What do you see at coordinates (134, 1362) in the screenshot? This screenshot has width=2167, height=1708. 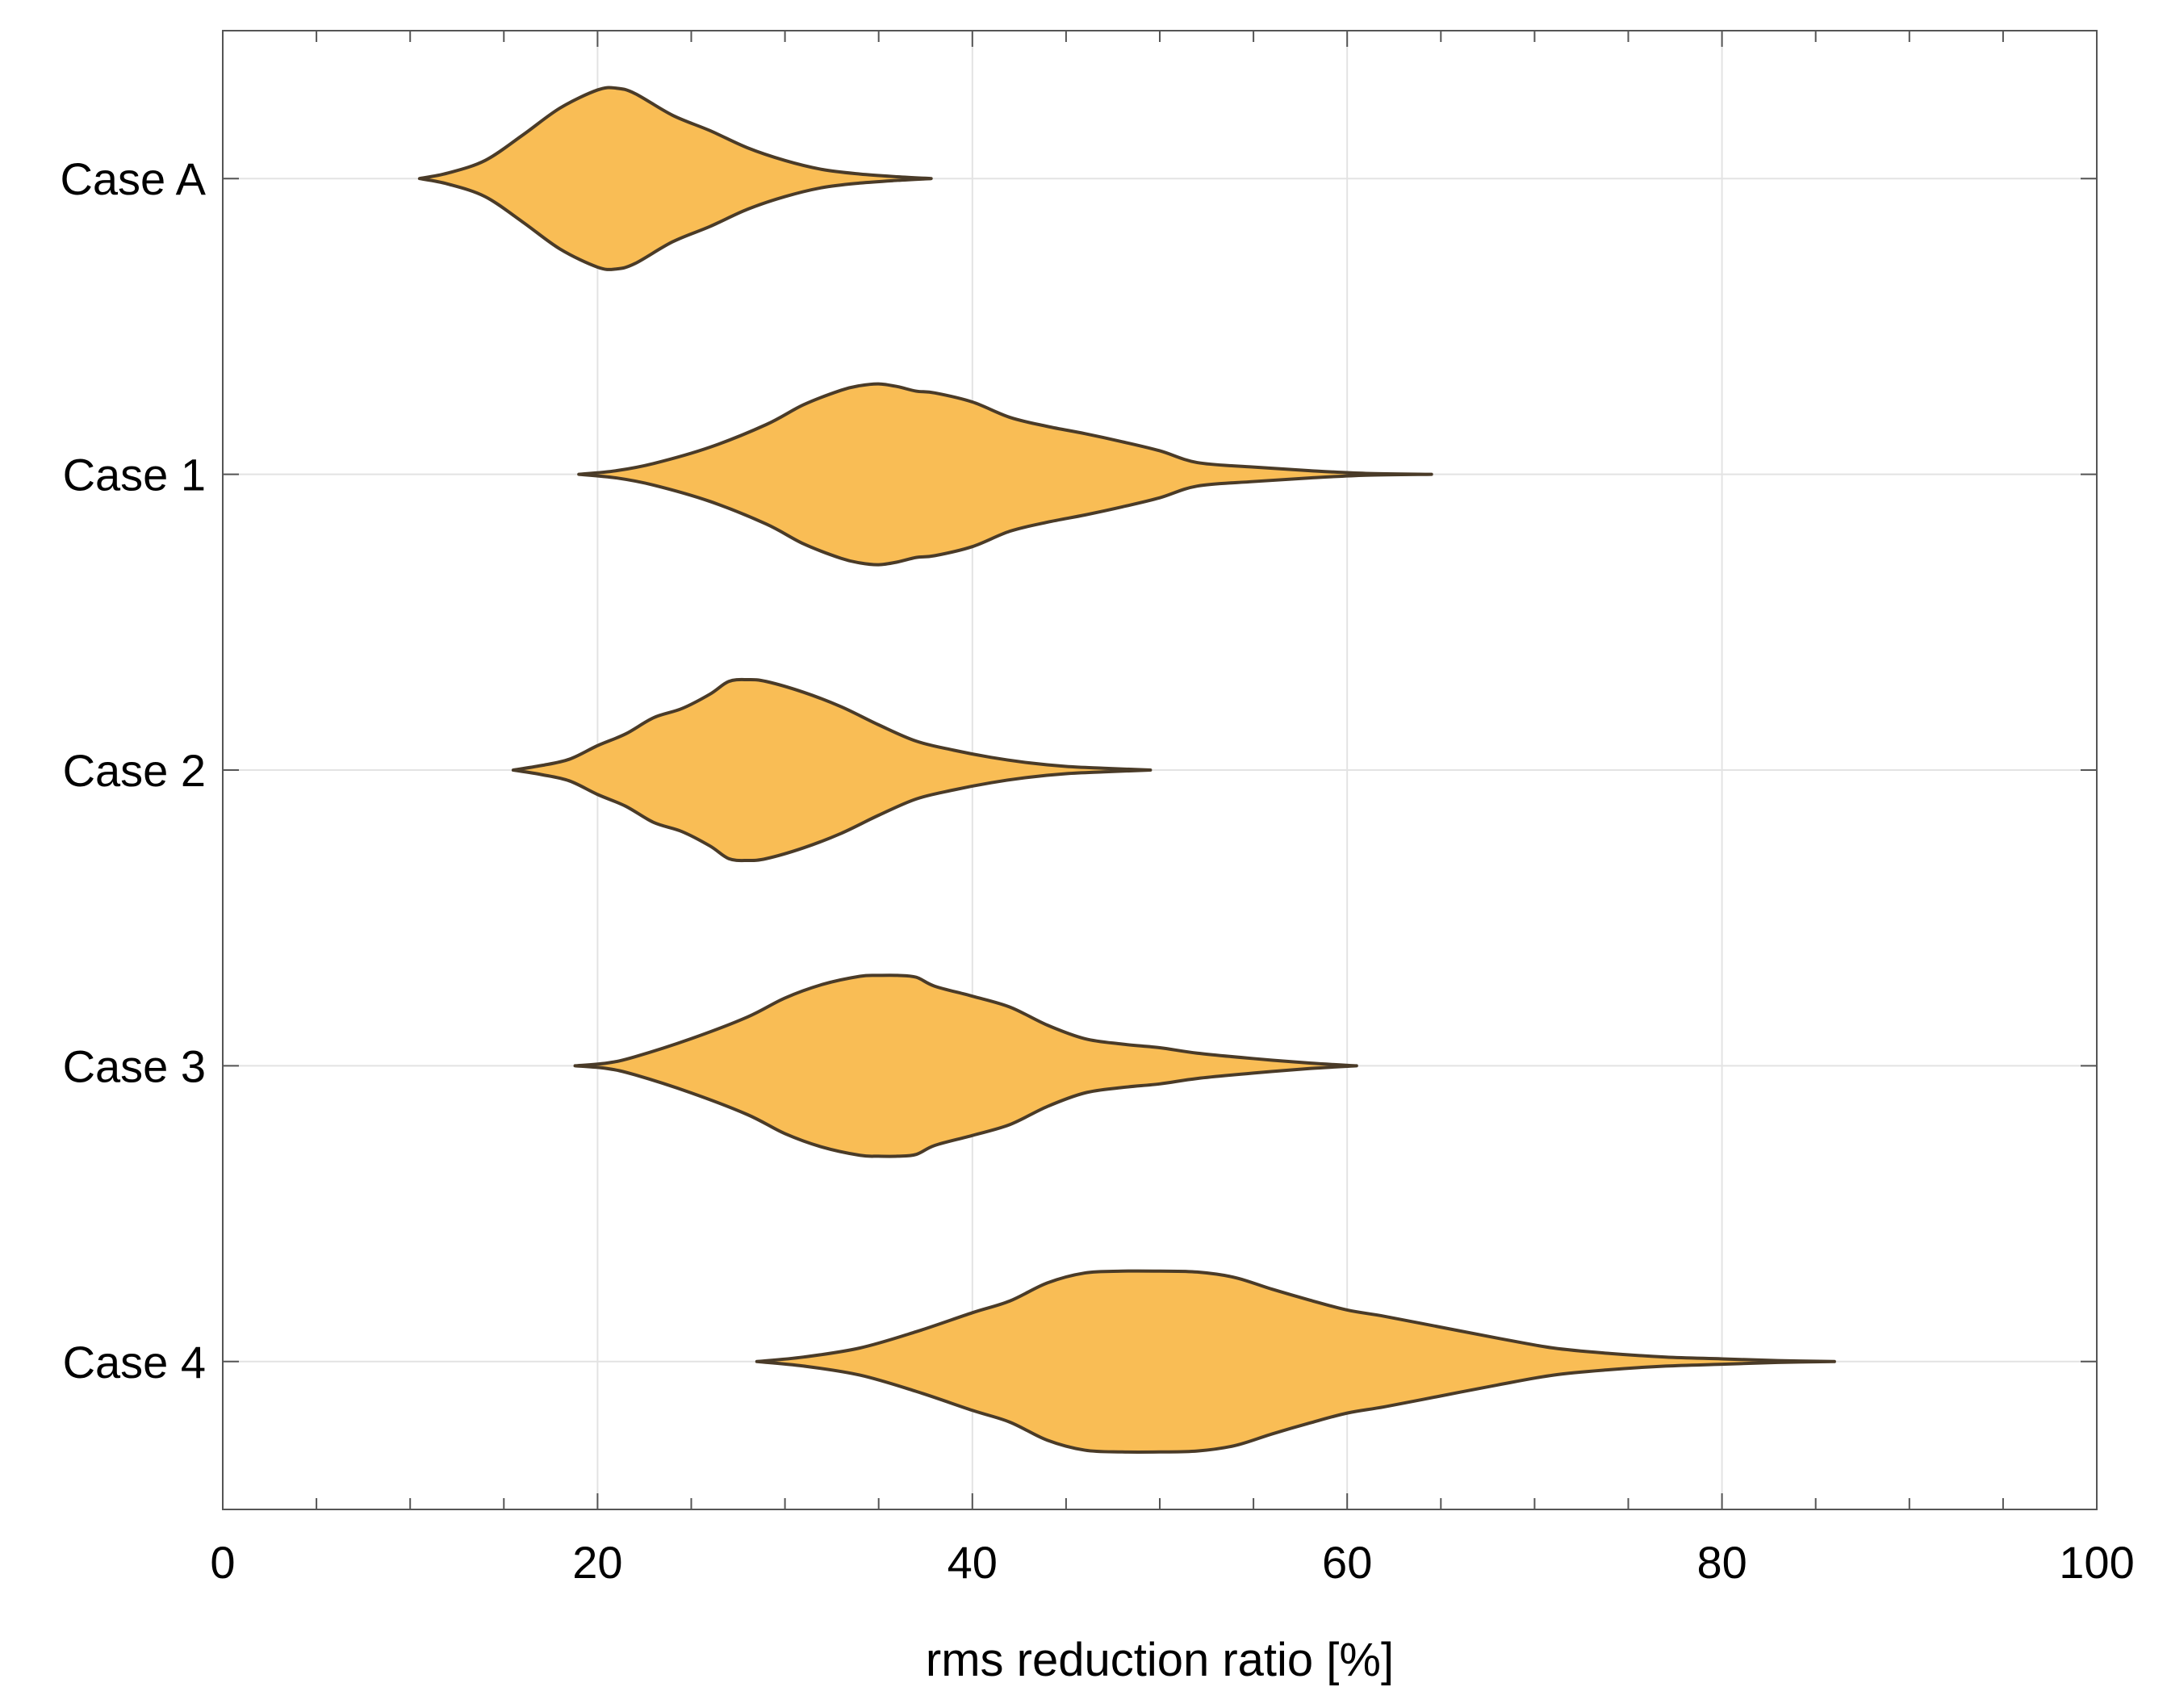 I see `y-category-label: Case 4` at bounding box center [134, 1362].